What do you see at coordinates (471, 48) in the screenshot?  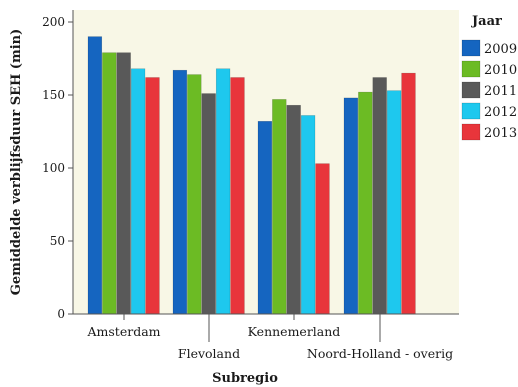 I see `legend-swatch-2009` at bounding box center [471, 48].